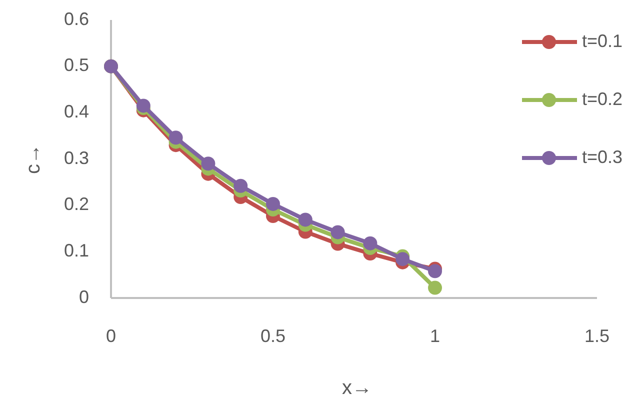 The width and height of the screenshot is (633, 401). Describe the element at coordinates (273, 336) in the screenshot. I see `x-tick-label: 0.5` at that location.